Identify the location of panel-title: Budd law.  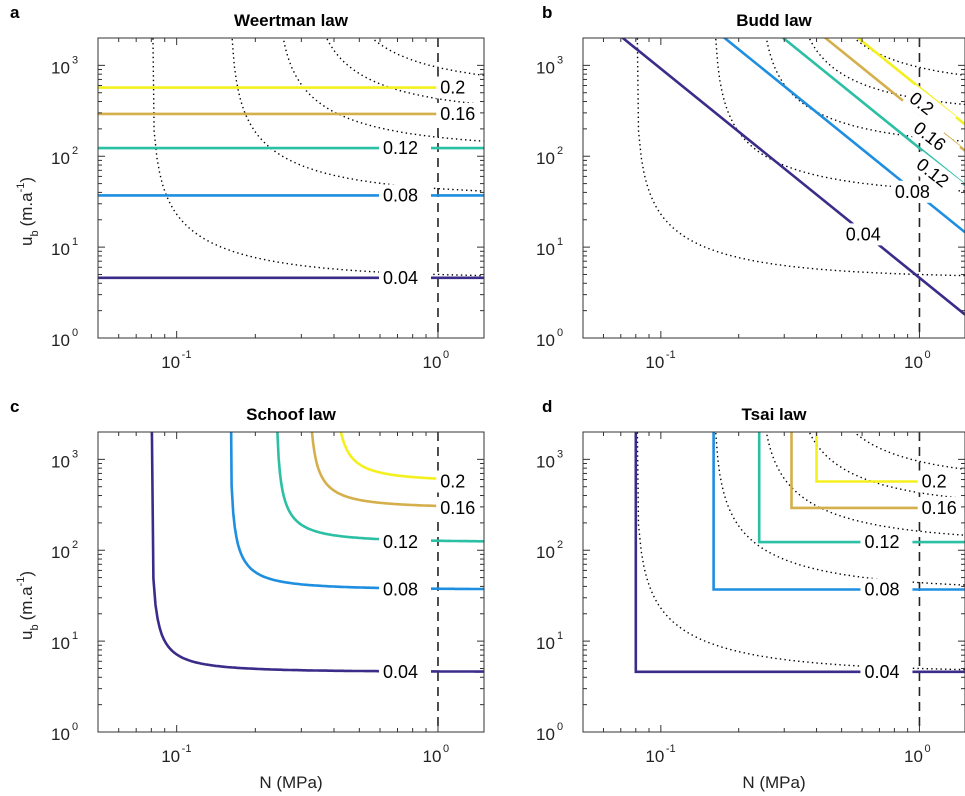
(774, 20).